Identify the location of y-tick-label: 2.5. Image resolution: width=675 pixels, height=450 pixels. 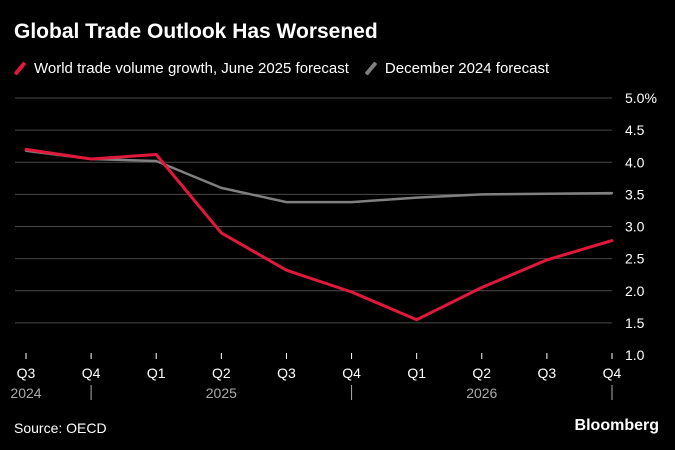
(635, 259).